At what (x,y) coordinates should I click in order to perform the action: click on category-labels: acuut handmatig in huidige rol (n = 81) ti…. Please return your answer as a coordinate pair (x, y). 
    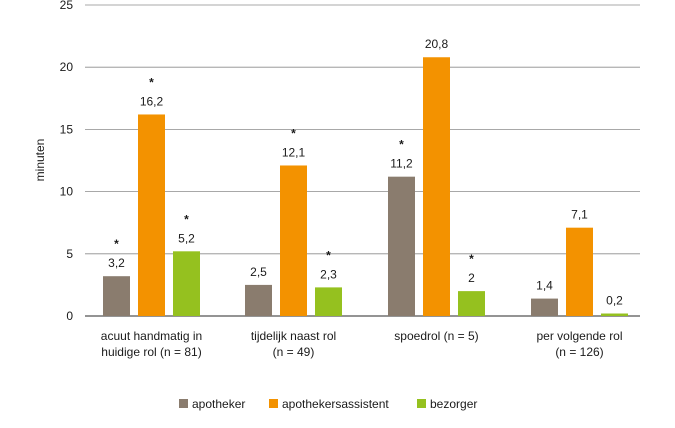
    Looking at the image, I should click on (362, 344).